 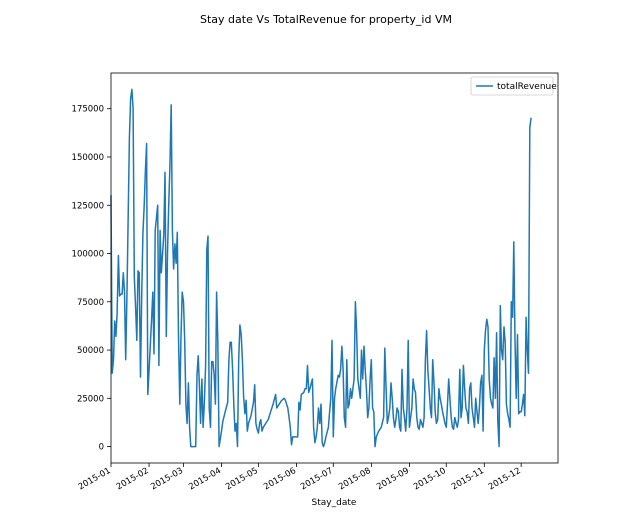 What do you see at coordinates (88, 110) in the screenshot?
I see `y-tick-label: 175000` at bounding box center [88, 110].